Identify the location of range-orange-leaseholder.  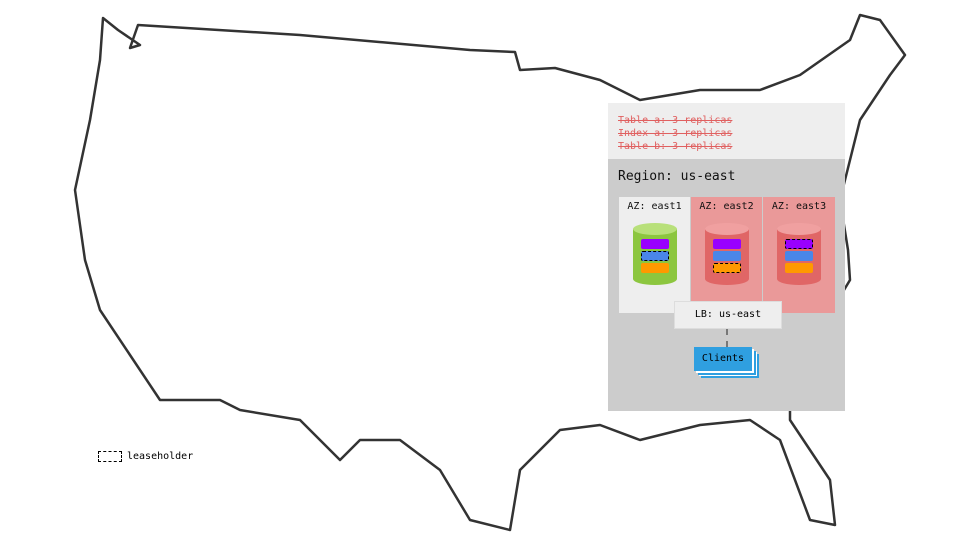
(727, 268).